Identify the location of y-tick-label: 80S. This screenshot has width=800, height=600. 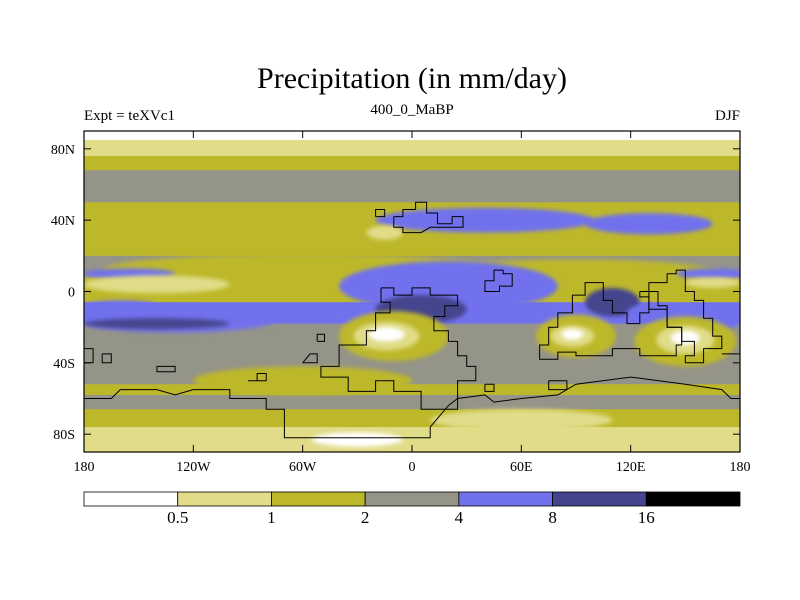
(64, 435).